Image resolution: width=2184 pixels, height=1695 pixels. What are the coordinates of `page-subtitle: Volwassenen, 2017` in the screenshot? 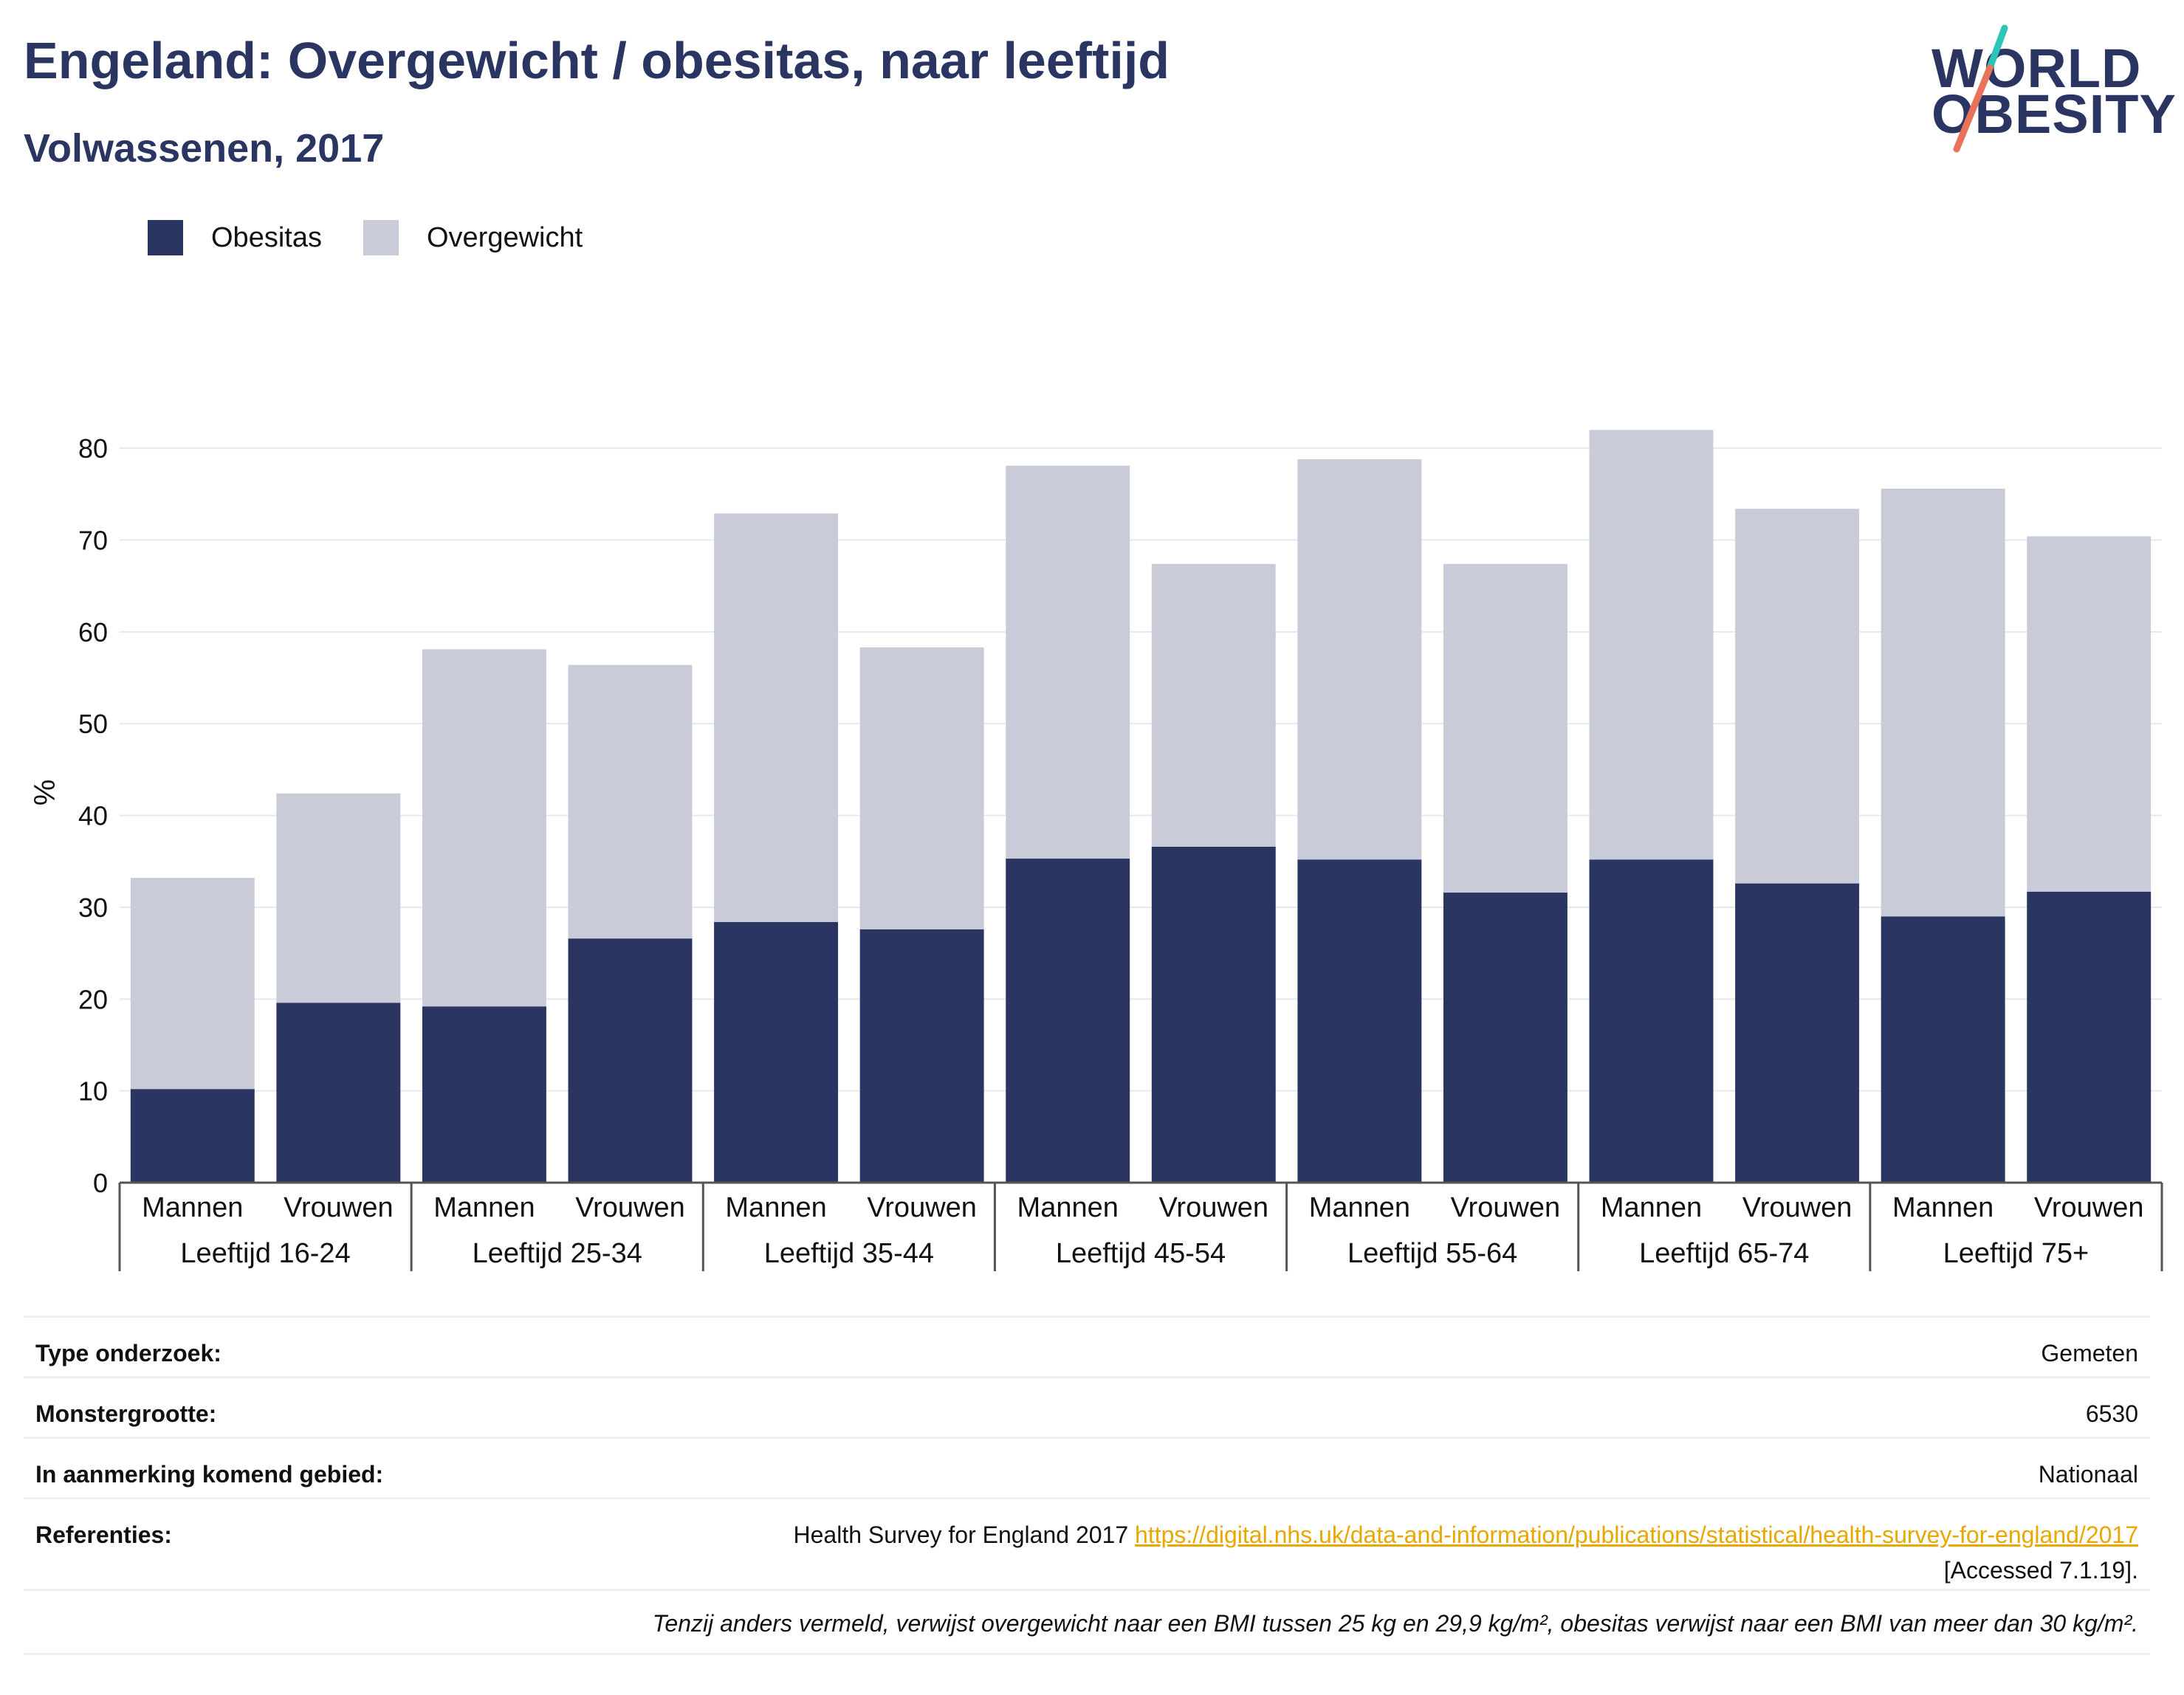 It's located at (205, 148).